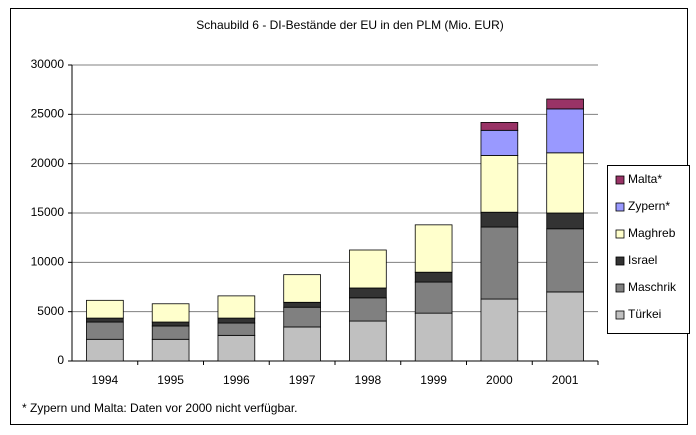 The height and width of the screenshot is (435, 696). What do you see at coordinates (50, 311) in the screenshot?
I see `y-tick-label: 5000` at bounding box center [50, 311].